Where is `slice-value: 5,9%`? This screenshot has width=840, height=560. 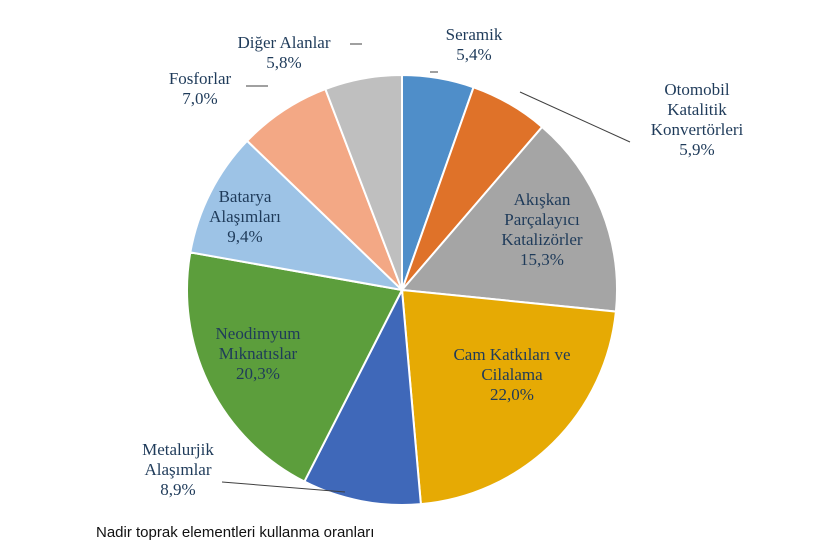
slice-value: 5,9% is located at coordinates (696, 149).